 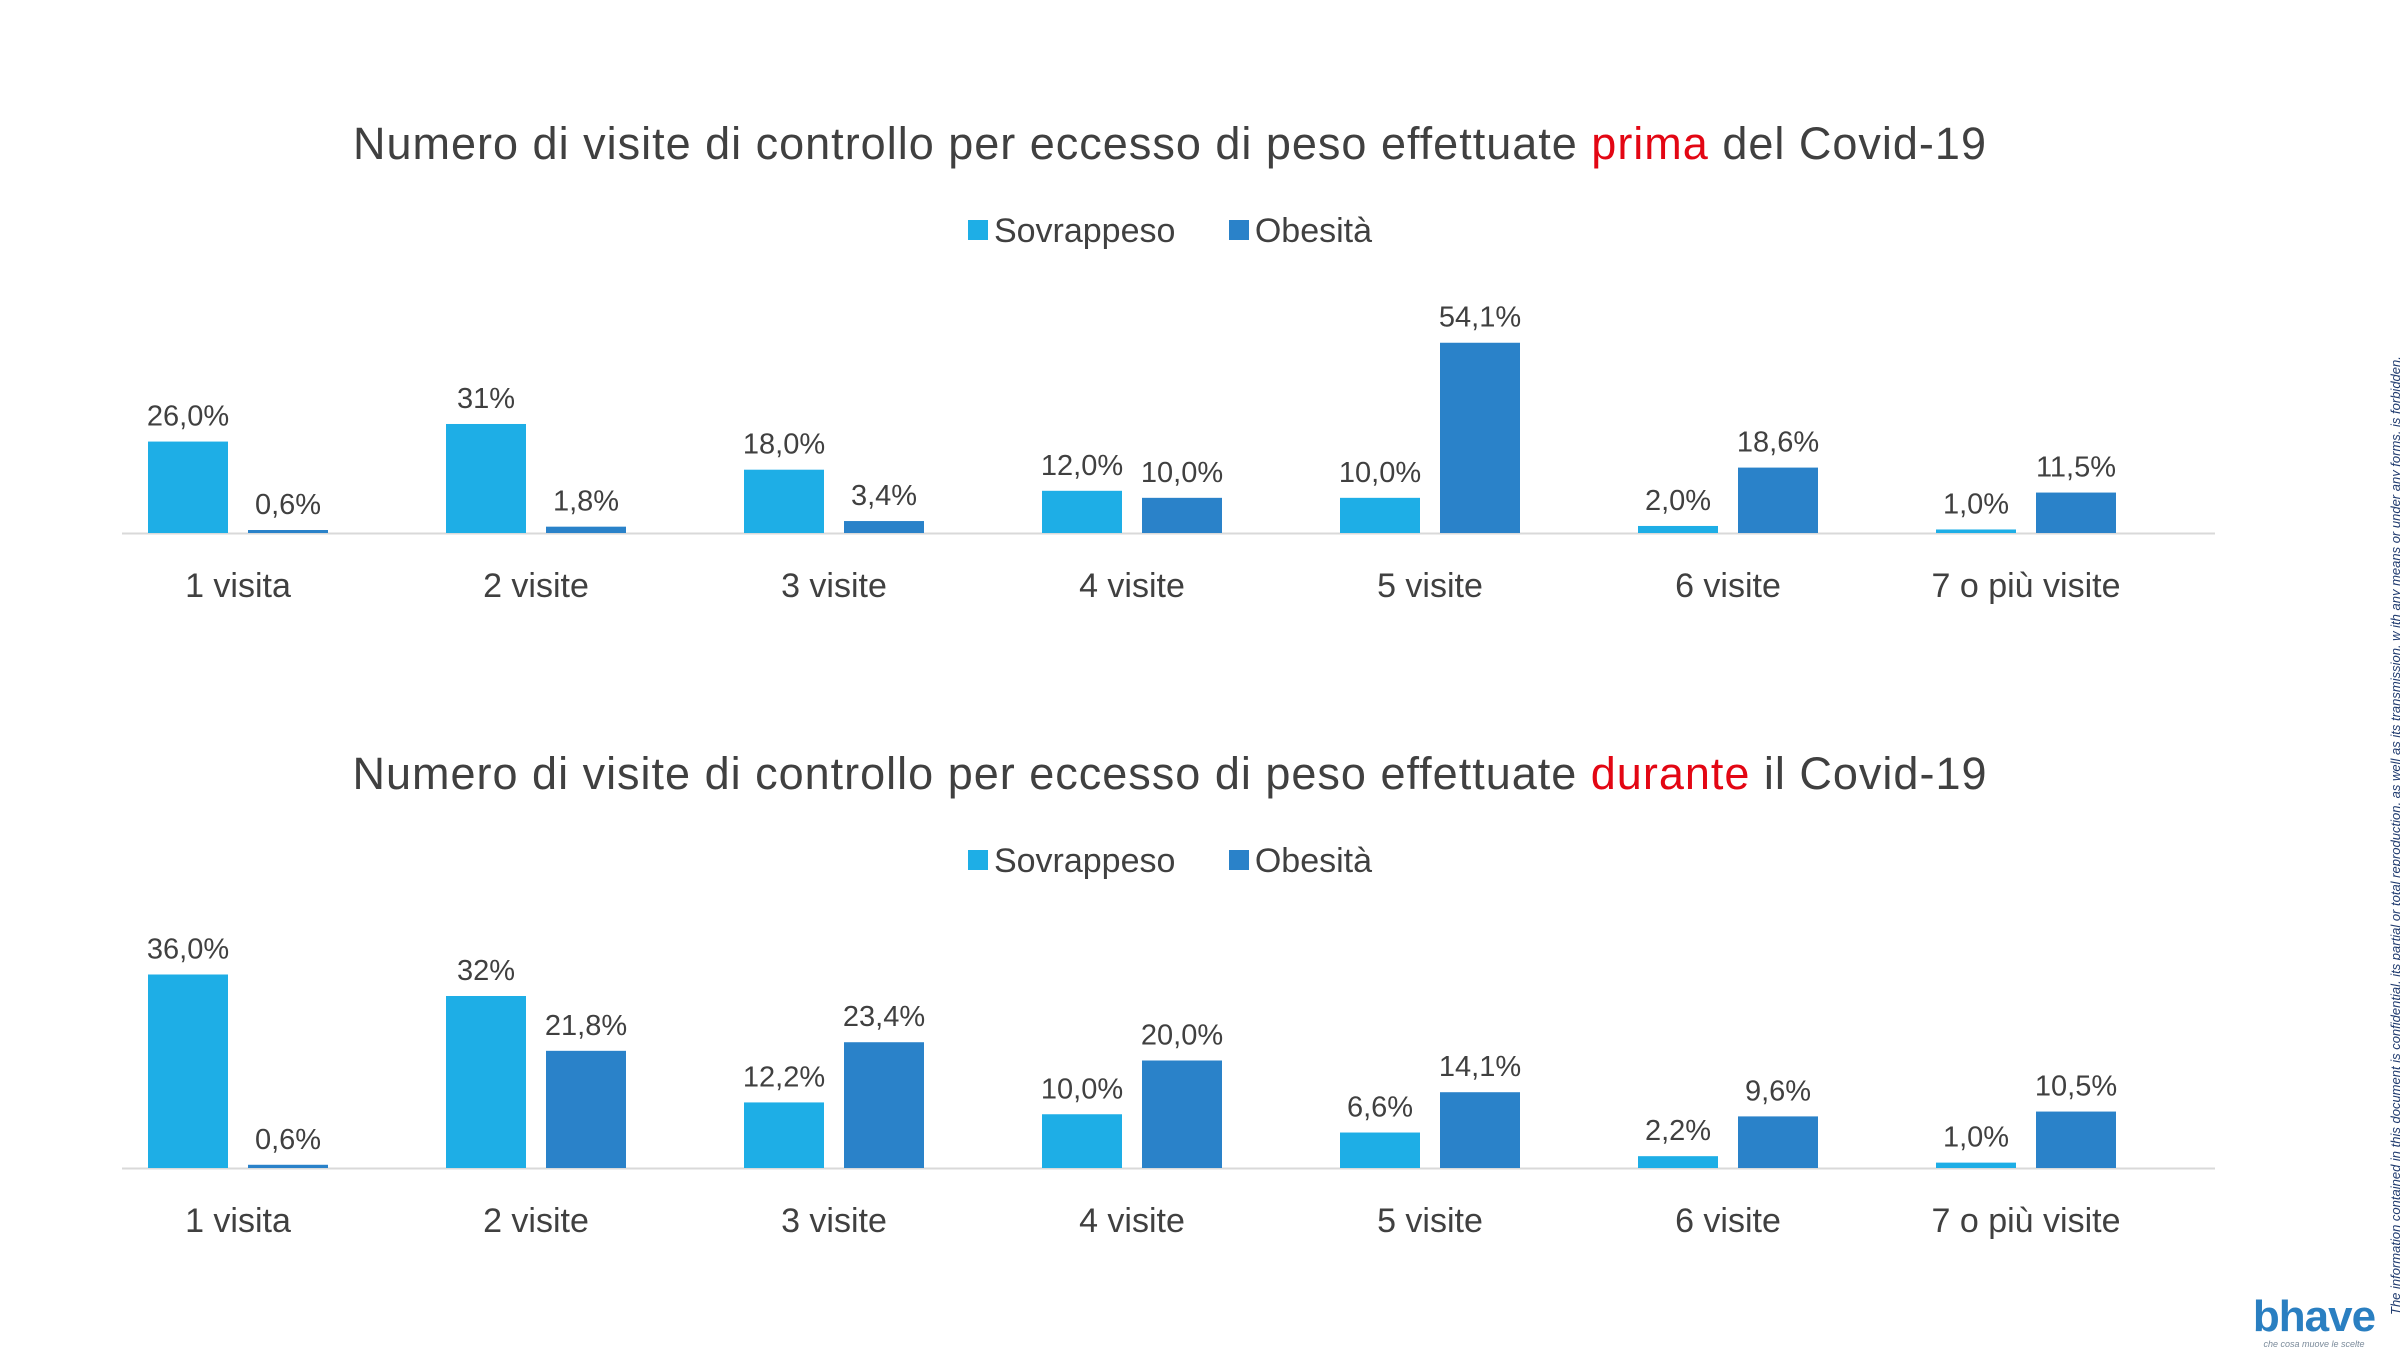 What do you see at coordinates (486, 399) in the screenshot?
I see `data-label-sovrappeso-2: 31%` at bounding box center [486, 399].